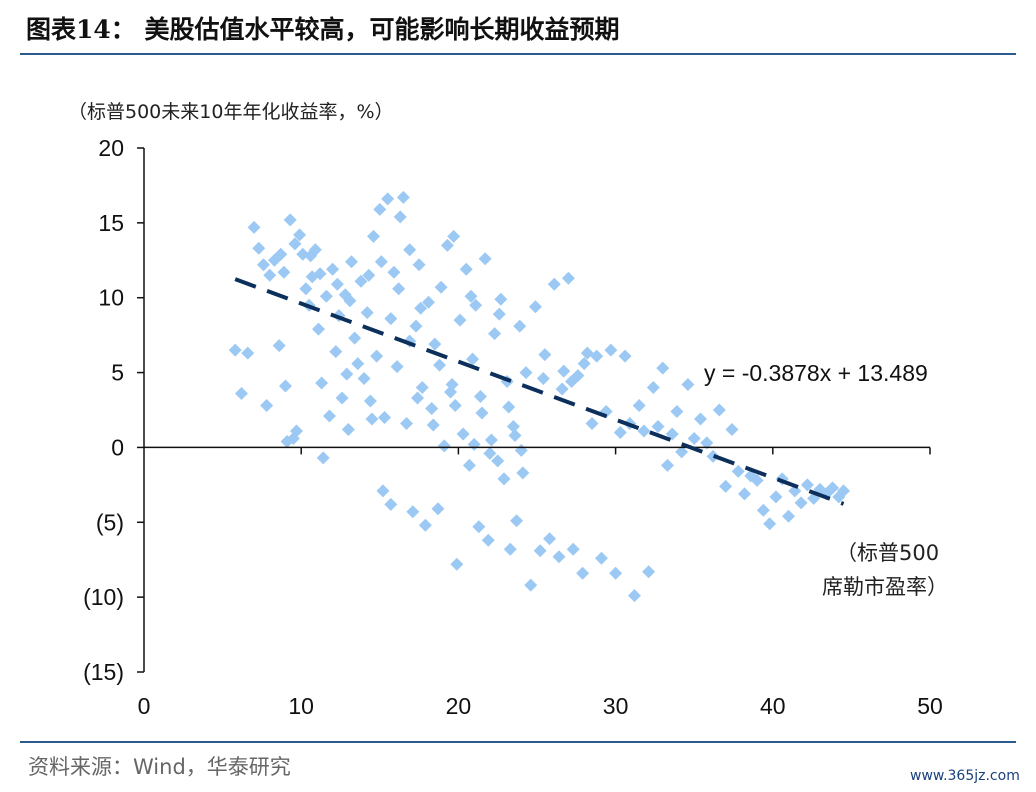 This screenshot has height=792, width=1036. I want to click on x-axis-label-line2: 席勒市盈率）, so click(885, 587).